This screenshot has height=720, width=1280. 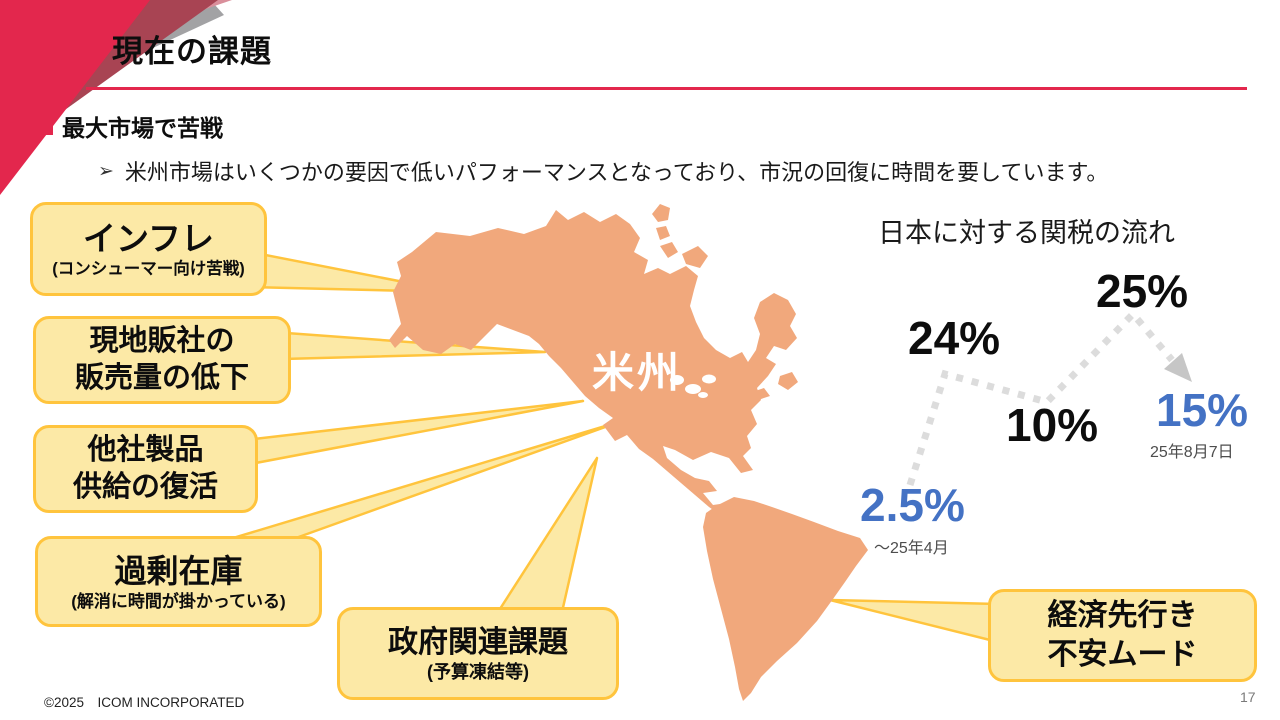 What do you see at coordinates (693, 386) in the screenshot?
I see `map-great-lakes` at bounding box center [693, 386].